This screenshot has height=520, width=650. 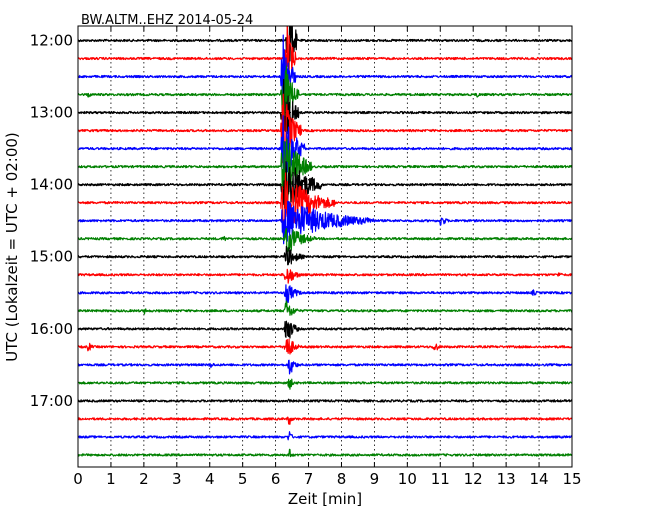 What do you see at coordinates (51, 257) in the screenshot?
I see `y-tick-label: 15:00` at bounding box center [51, 257].